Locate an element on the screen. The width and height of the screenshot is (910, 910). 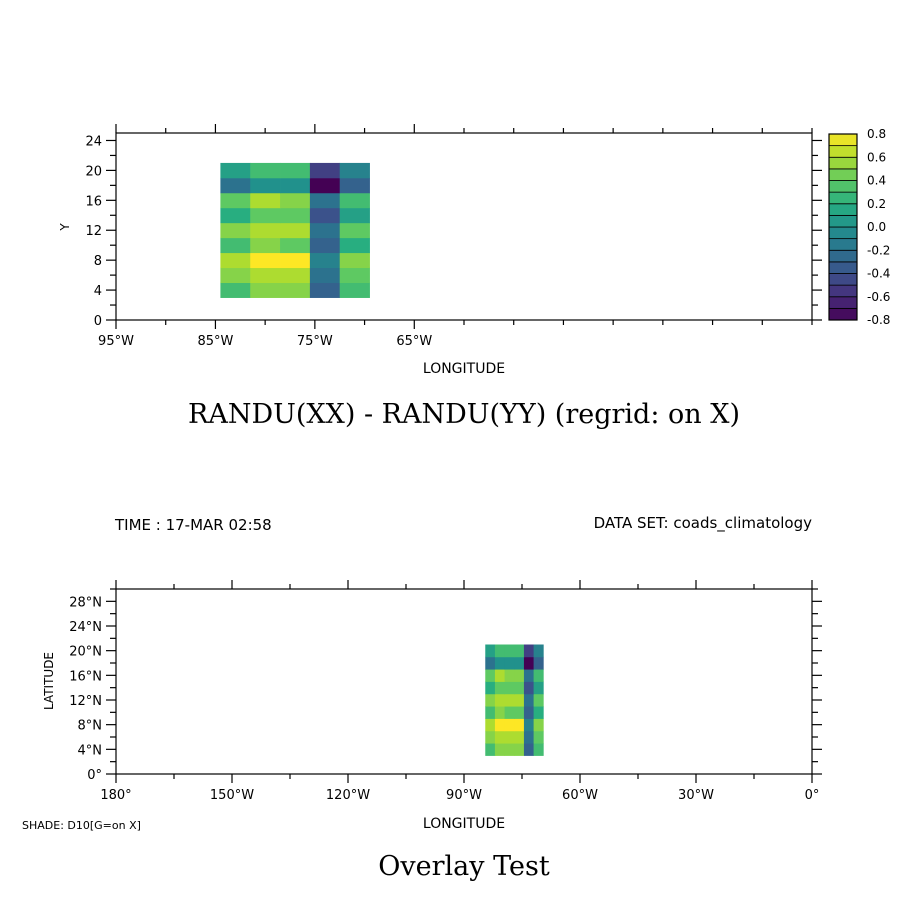
colorbar-tick-label: 0.4 is located at coordinates (876, 181).